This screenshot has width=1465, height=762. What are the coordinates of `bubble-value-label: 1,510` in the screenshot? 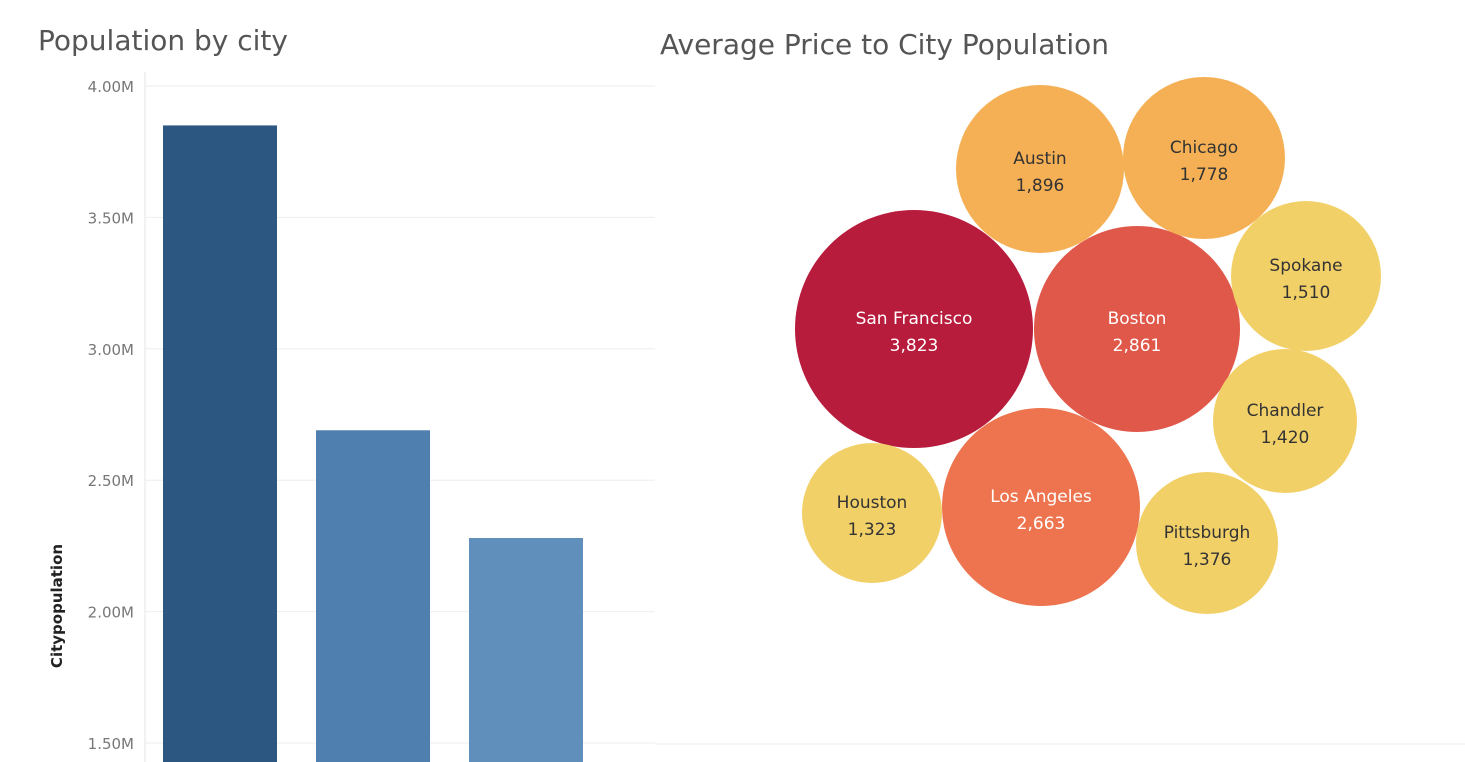 It's located at (1306, 293).